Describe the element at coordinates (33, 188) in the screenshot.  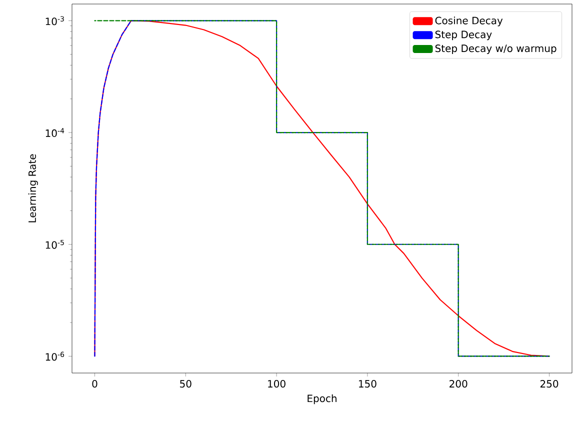
I see `y-axis-title: Learning Rate` at that location.